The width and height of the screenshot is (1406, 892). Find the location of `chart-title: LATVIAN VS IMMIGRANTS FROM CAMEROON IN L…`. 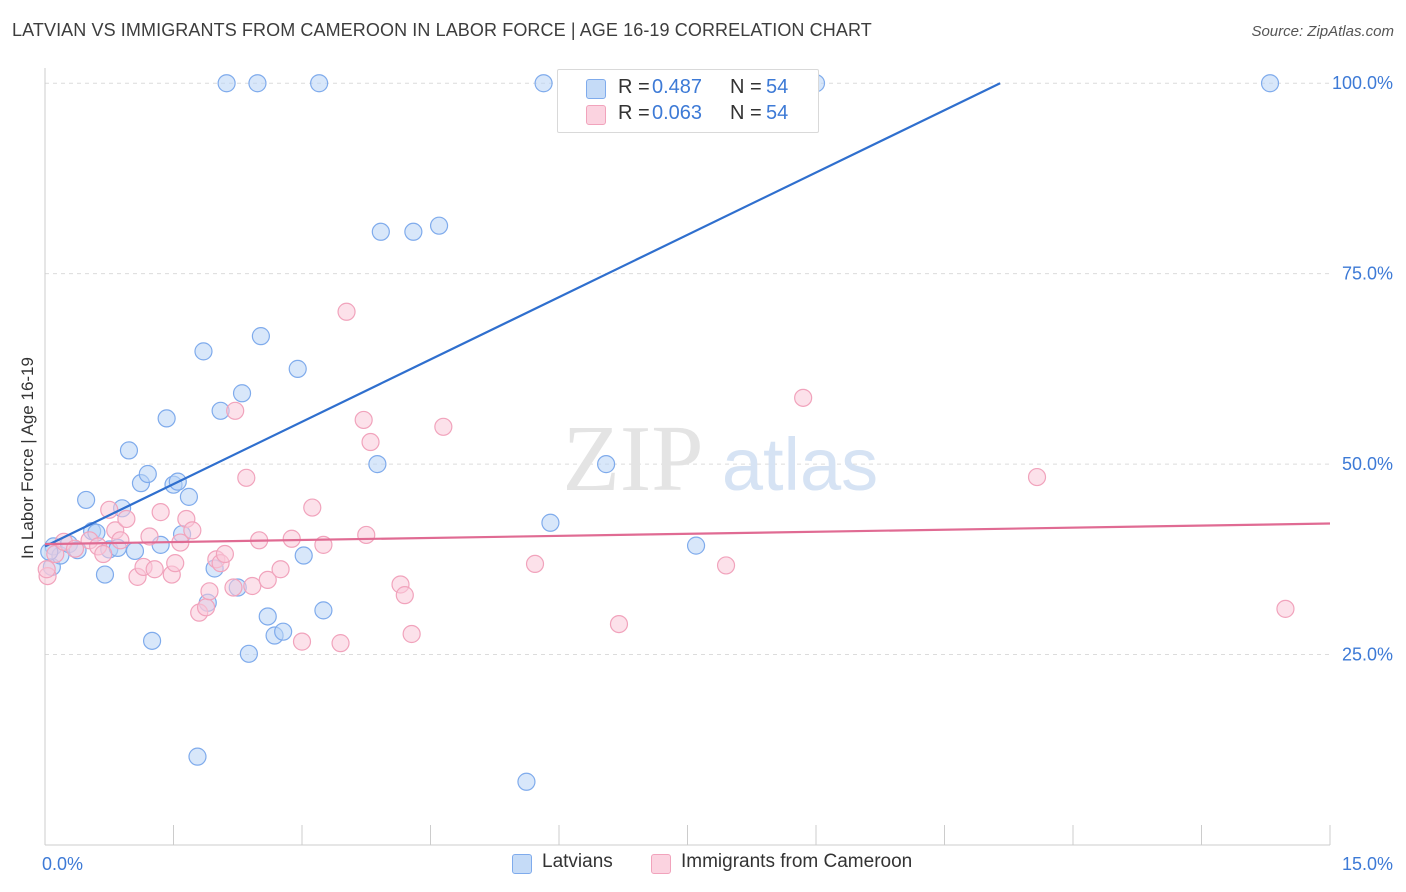

chart-title: LATVIAN VS IMMIGRANTS FROM CAMEROON IN L… is located at coordinates (442, 30).